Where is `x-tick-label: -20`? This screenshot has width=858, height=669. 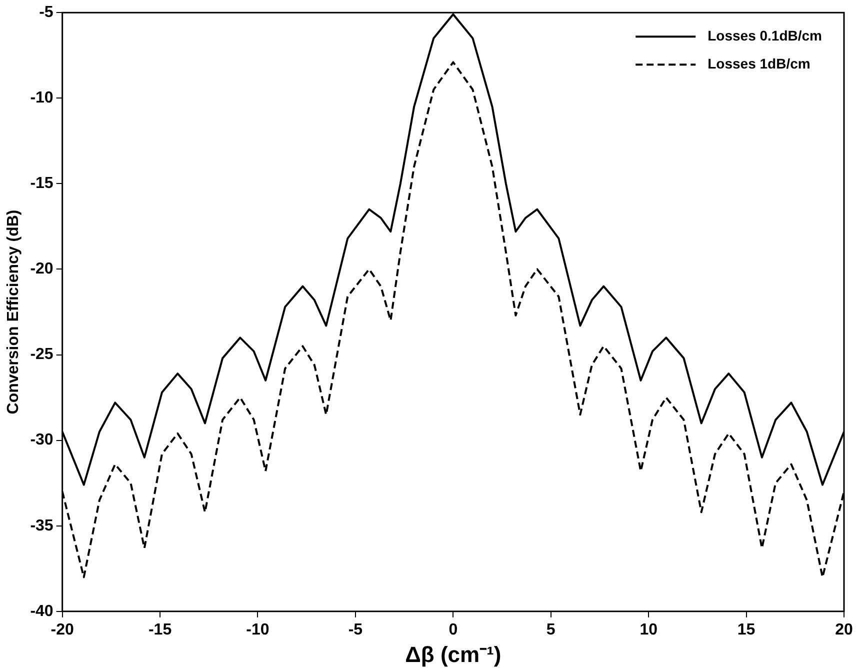
x-tick-label: -20 is located at coordinates (62, 629).